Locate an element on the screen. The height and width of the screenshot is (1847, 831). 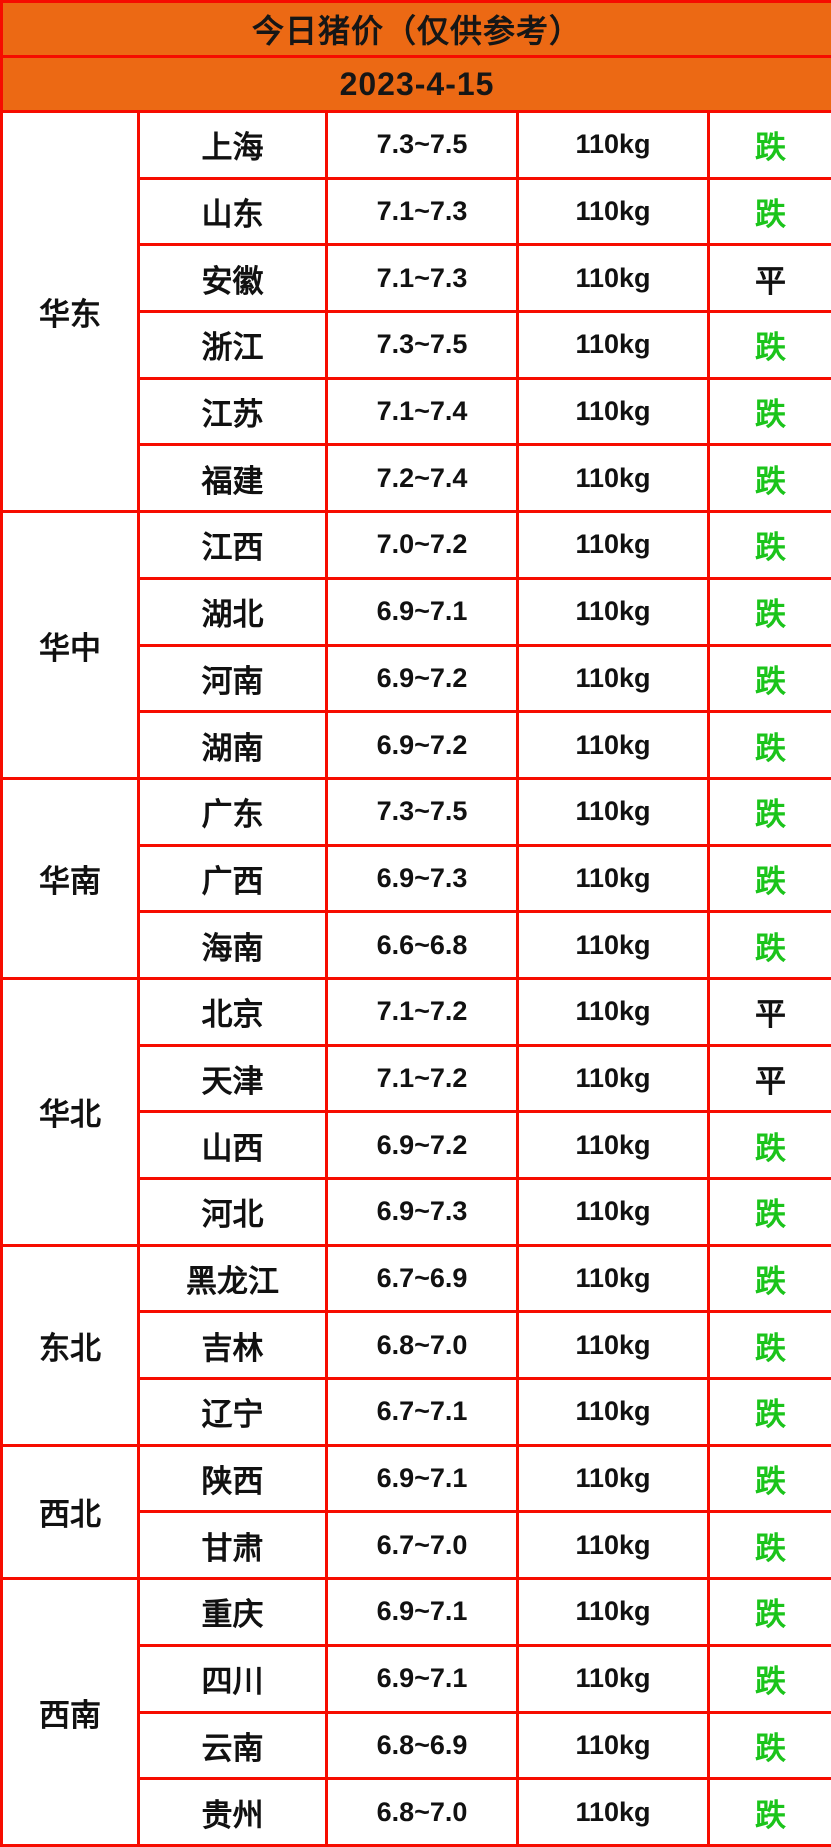
province-cell: 福建 is located at coordinates (233, 478).